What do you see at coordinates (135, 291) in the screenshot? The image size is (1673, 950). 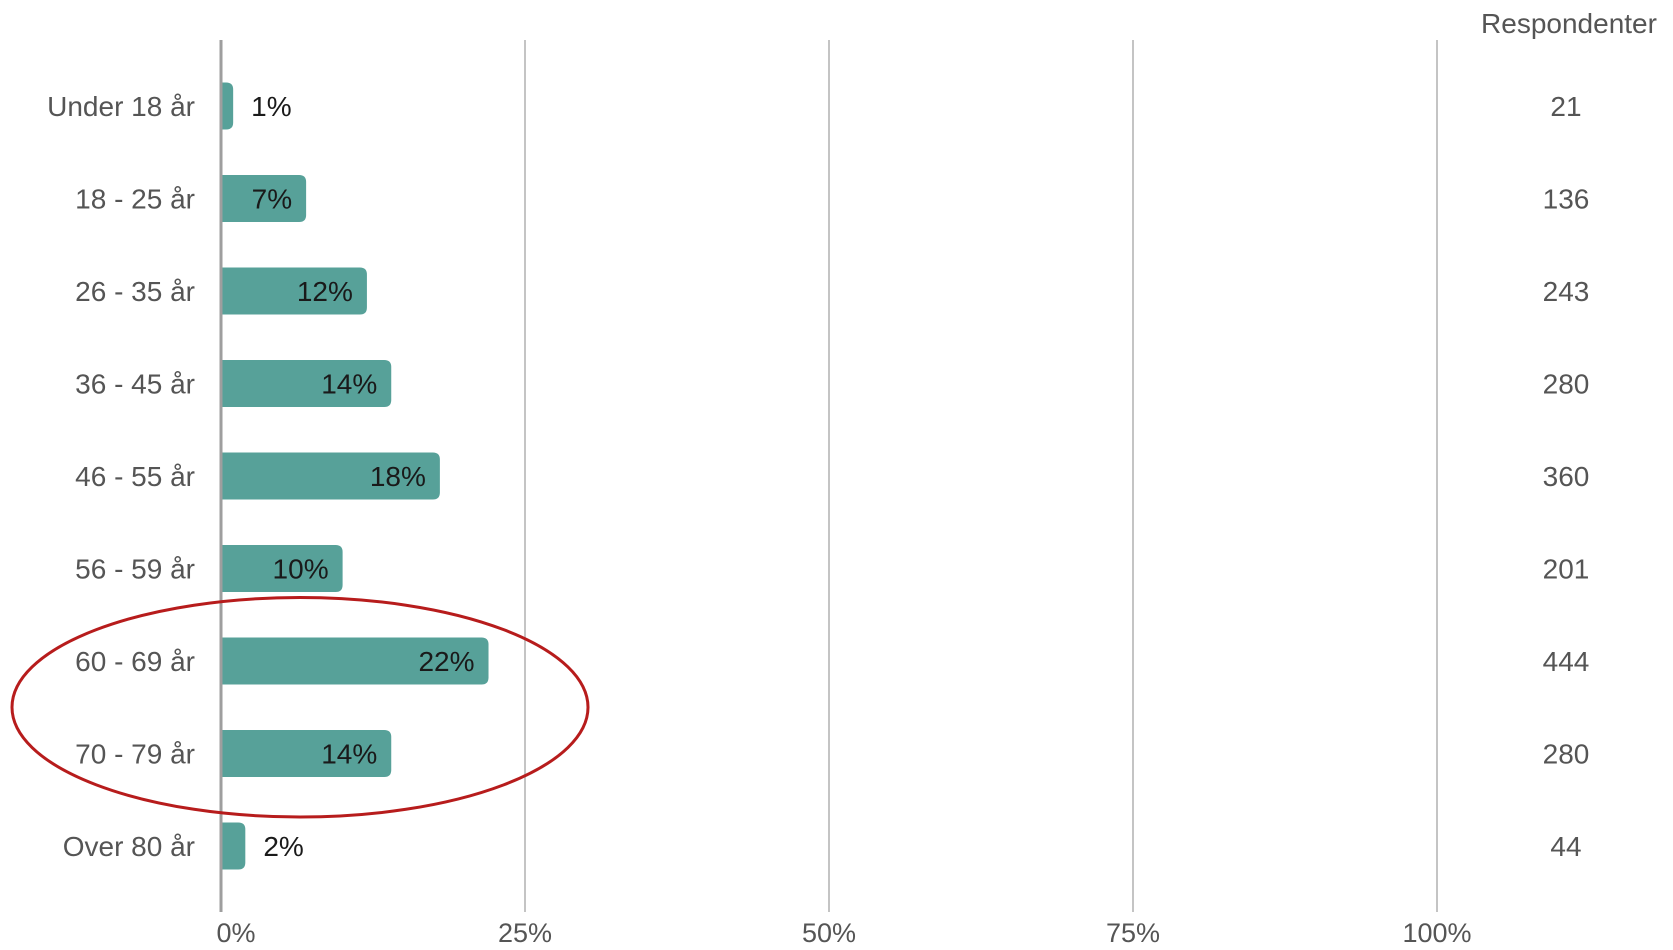 I see `category-label: 26 - 35 år` at bounding box center [135, 291].